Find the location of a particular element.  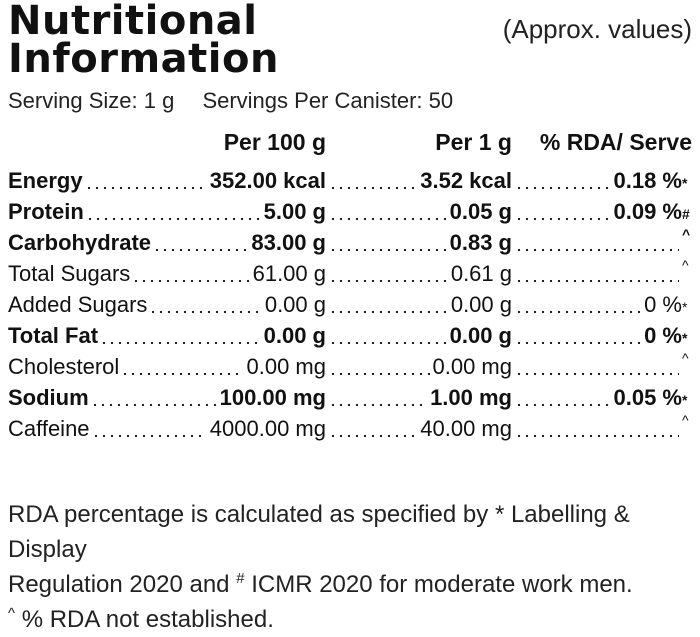

nutrient-row: Protein 5.00 g 0.05 g 0.09 % # is located at coordinates (350, 211).